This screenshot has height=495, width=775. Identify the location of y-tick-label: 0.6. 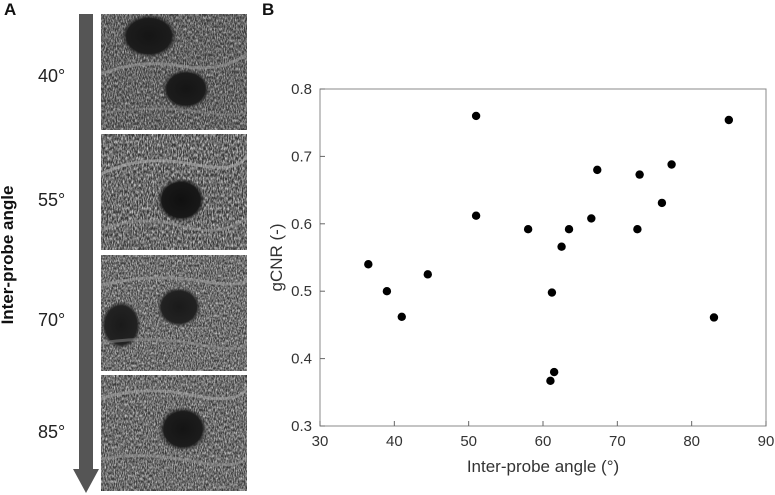
(301, 224).